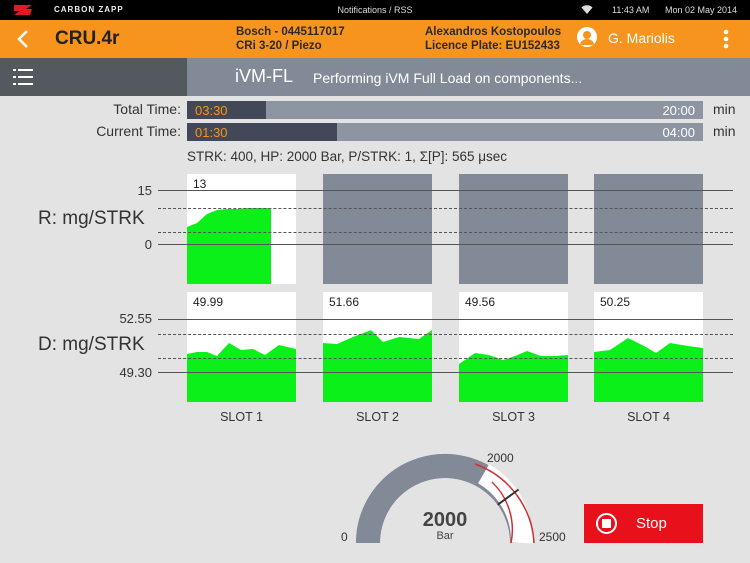 The height and width of the screenshot is (563, 750). What do you see at coordinates (241, 417) in the screenshot?
I see `slot-1-label: SLOT 1` at bounding box center [241, 417].